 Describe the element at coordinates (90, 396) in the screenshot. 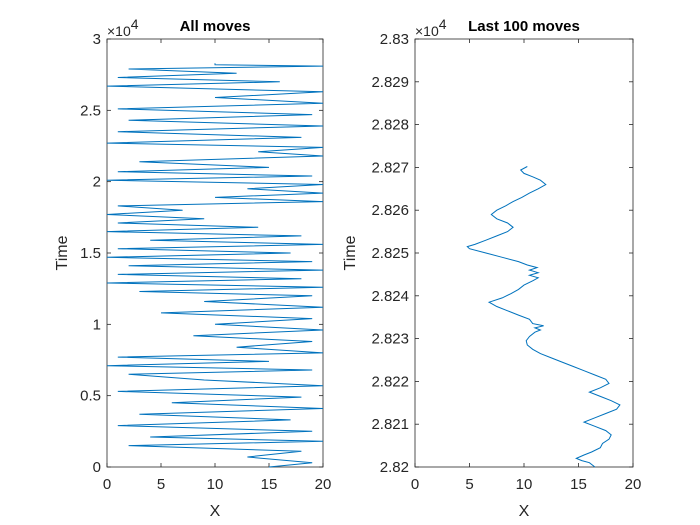

I see `left-y-tick-label: 0.5` at that location.